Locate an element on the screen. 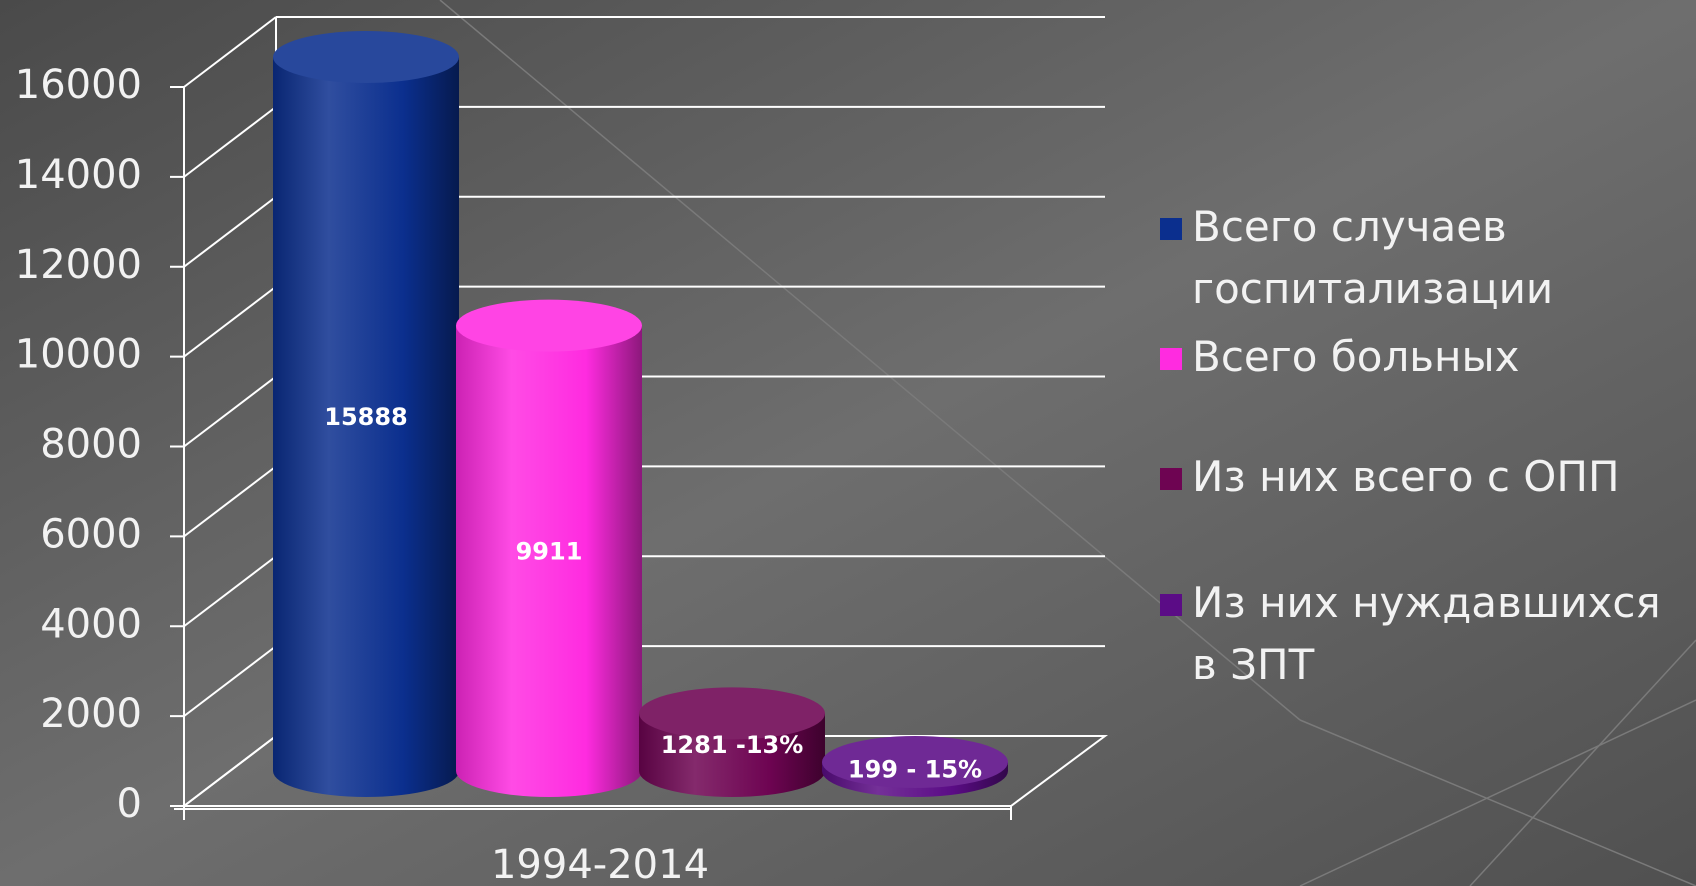 This screenshot has height=886, width=1696. value-label: 1281 -13% is located at coordinates (732, 745).